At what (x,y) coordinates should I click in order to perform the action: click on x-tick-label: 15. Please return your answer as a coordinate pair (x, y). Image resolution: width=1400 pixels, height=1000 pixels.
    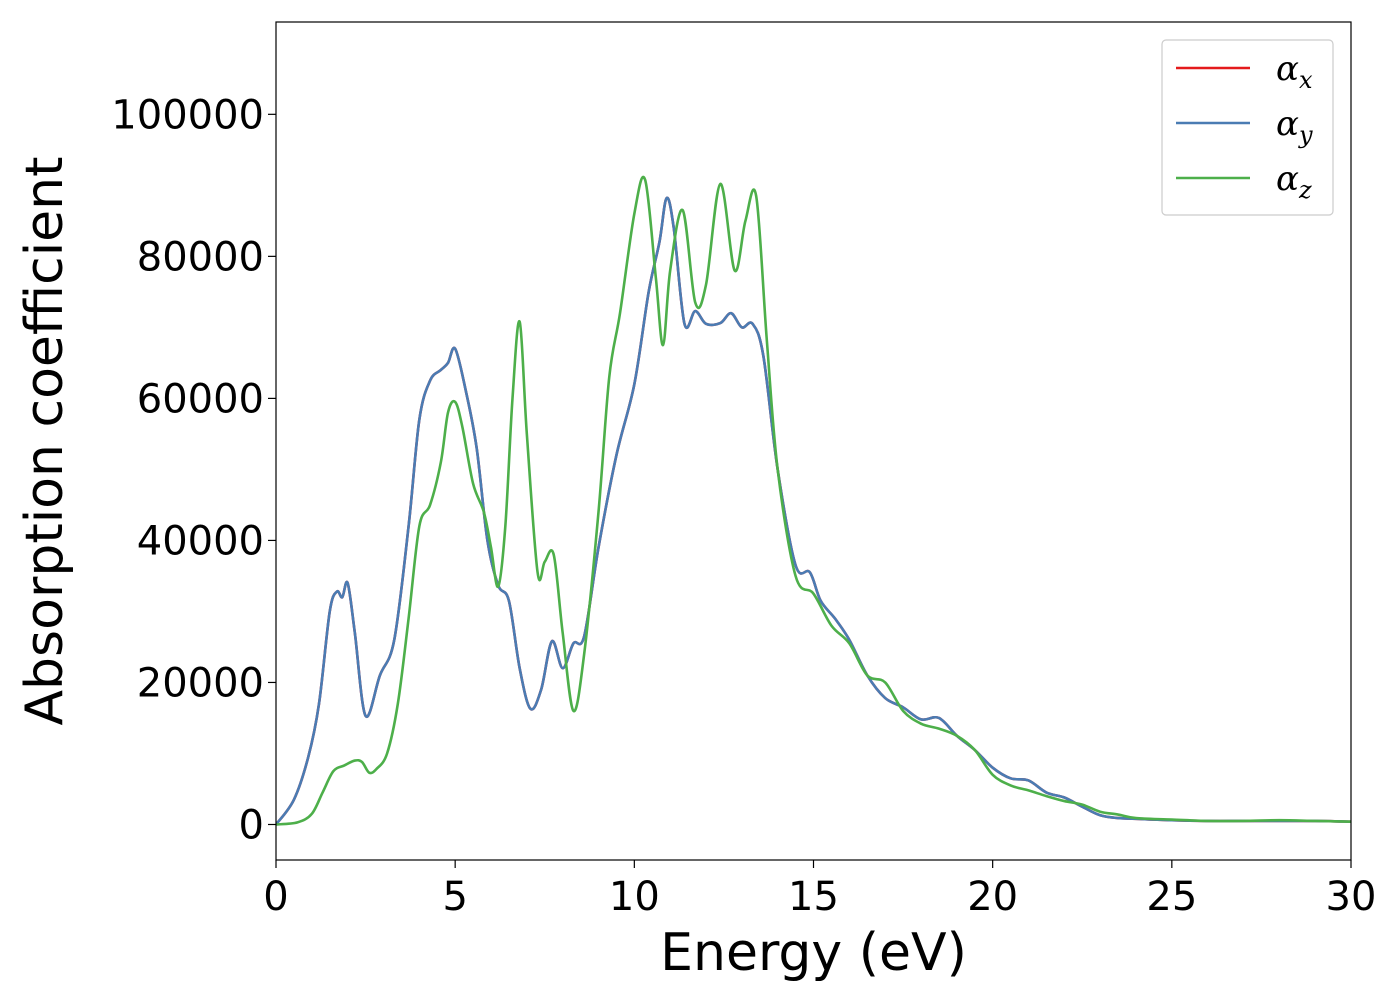
    Looking at the image, I should click on (813, 897).